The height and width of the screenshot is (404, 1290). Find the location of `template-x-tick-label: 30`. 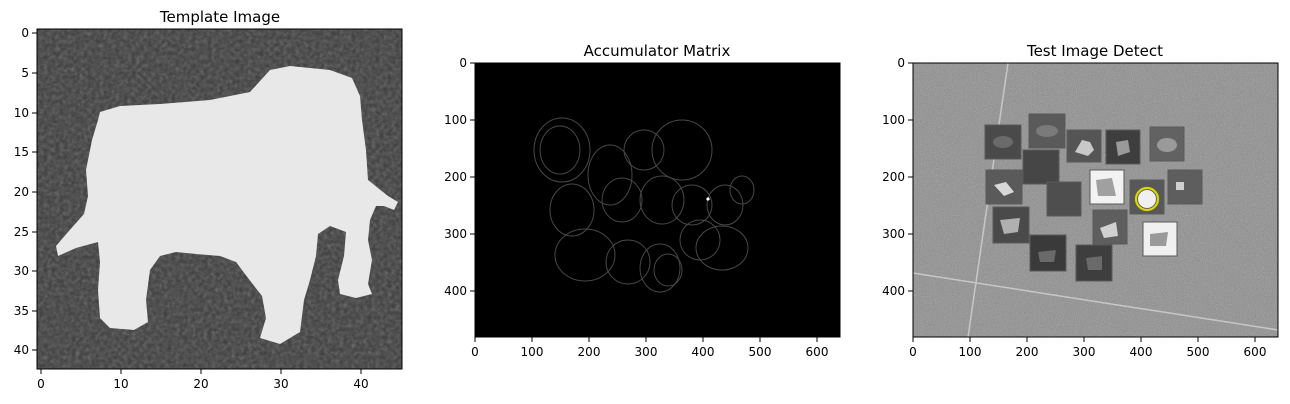

template-x-tick-label: 30 is located at coordinates (280, 384).